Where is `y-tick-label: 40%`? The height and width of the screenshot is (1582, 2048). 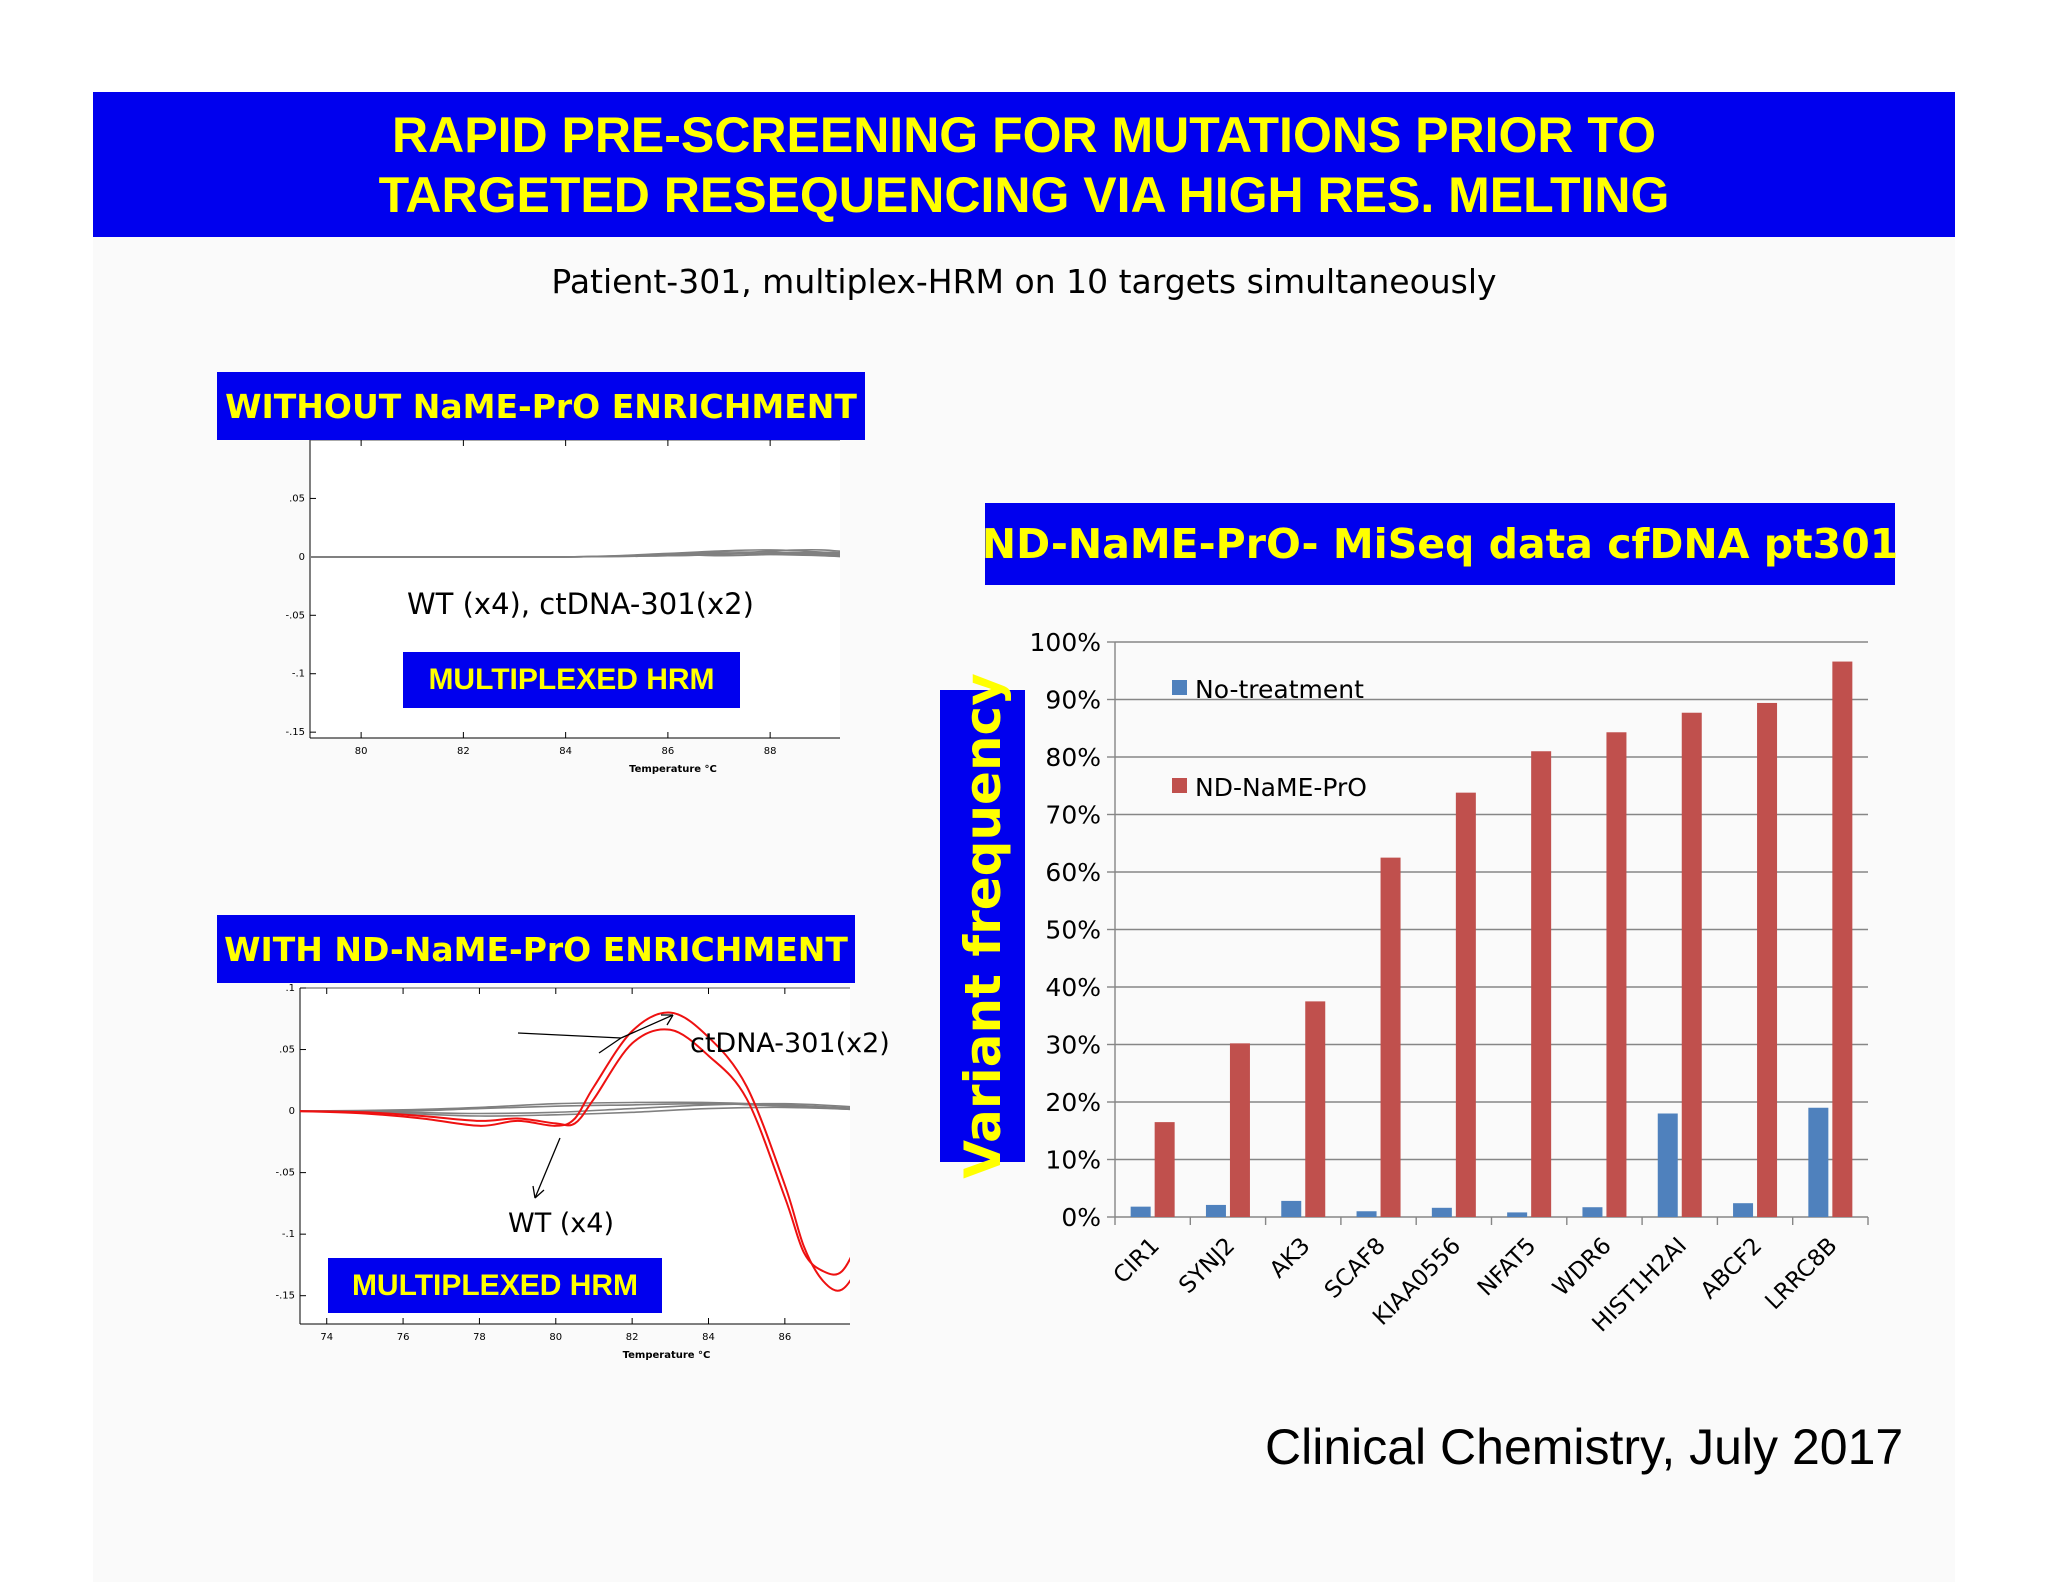
y-tick-label: 40% is located at coordinates (1073, 987).